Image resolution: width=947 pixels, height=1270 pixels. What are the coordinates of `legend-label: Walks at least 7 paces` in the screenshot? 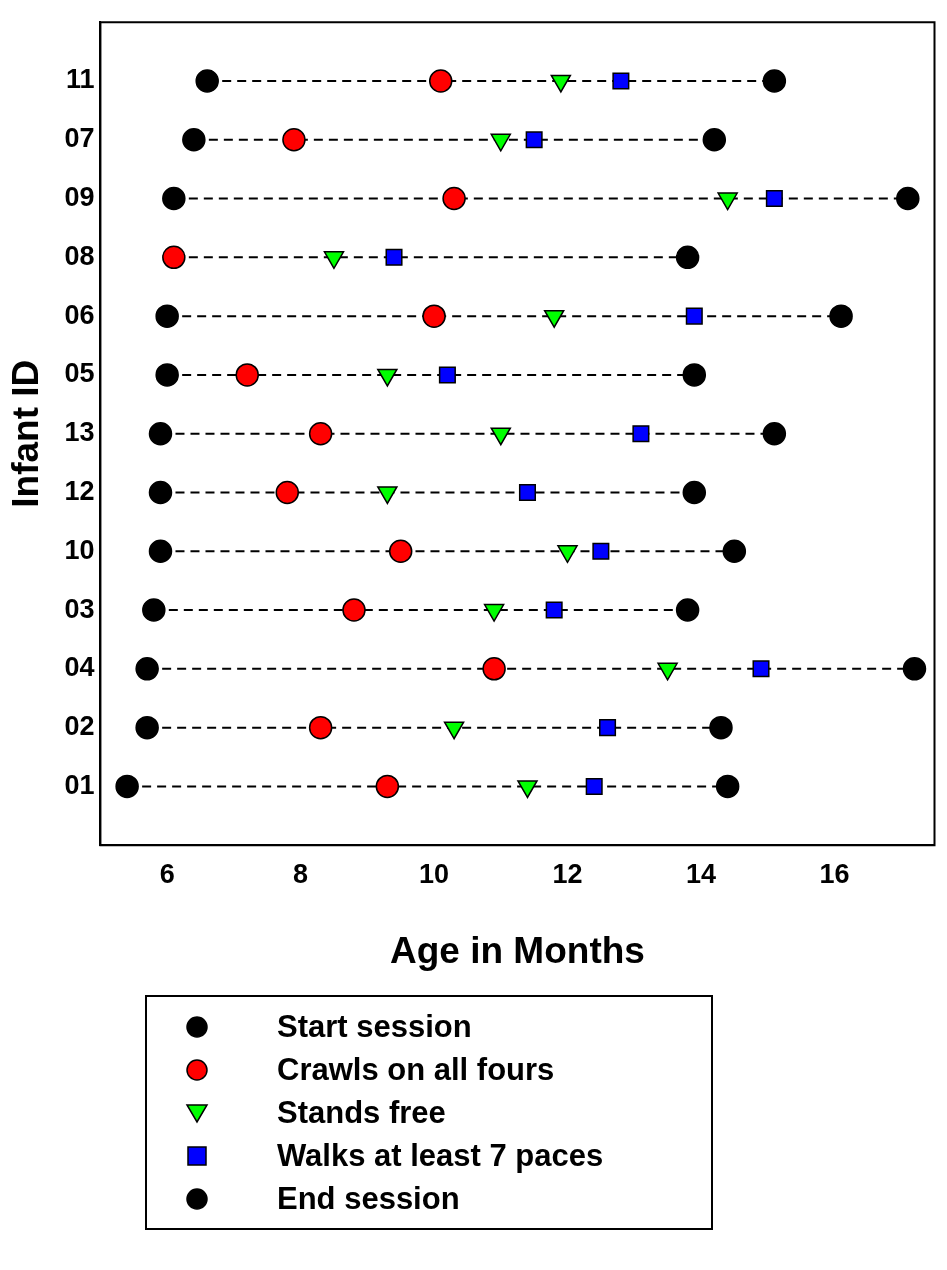 It's located at (440, 1155).